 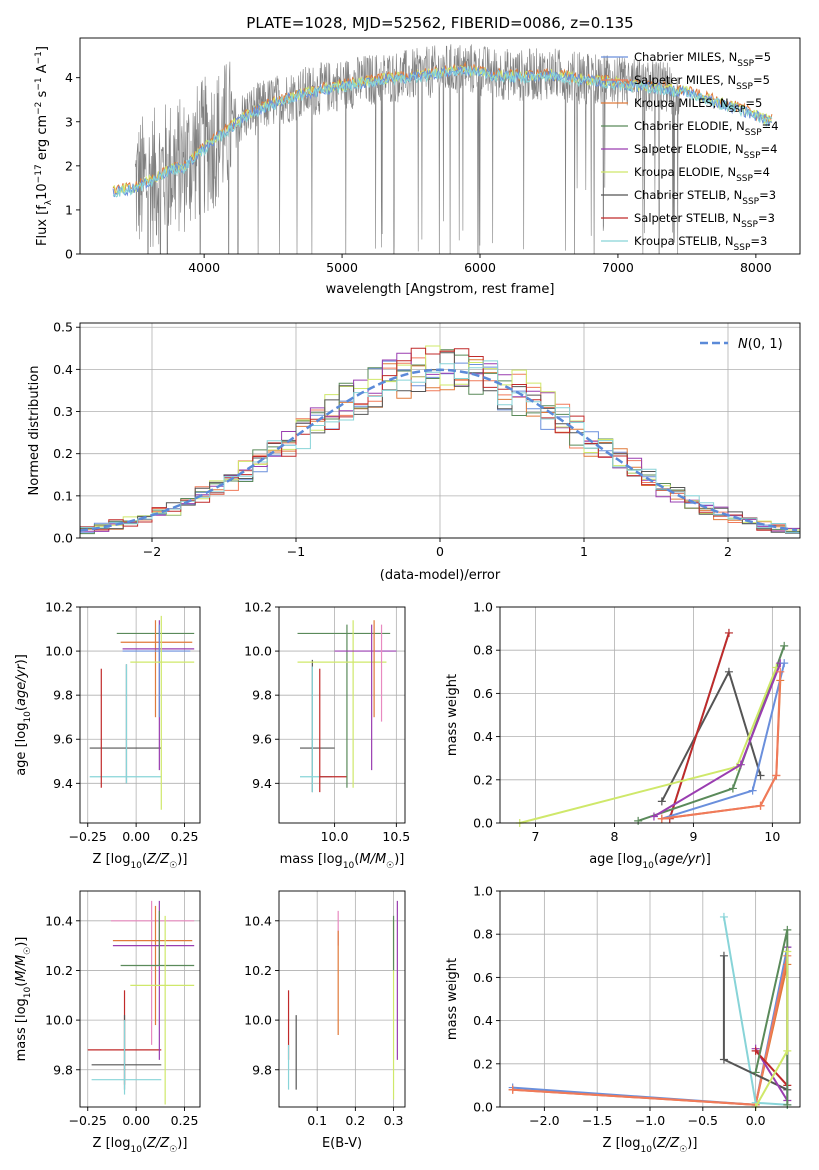 What do you see at coordinates (63, 369) in the screenshot?
I see `y-tick-label: 0.4` at bounding box center [63, 369].